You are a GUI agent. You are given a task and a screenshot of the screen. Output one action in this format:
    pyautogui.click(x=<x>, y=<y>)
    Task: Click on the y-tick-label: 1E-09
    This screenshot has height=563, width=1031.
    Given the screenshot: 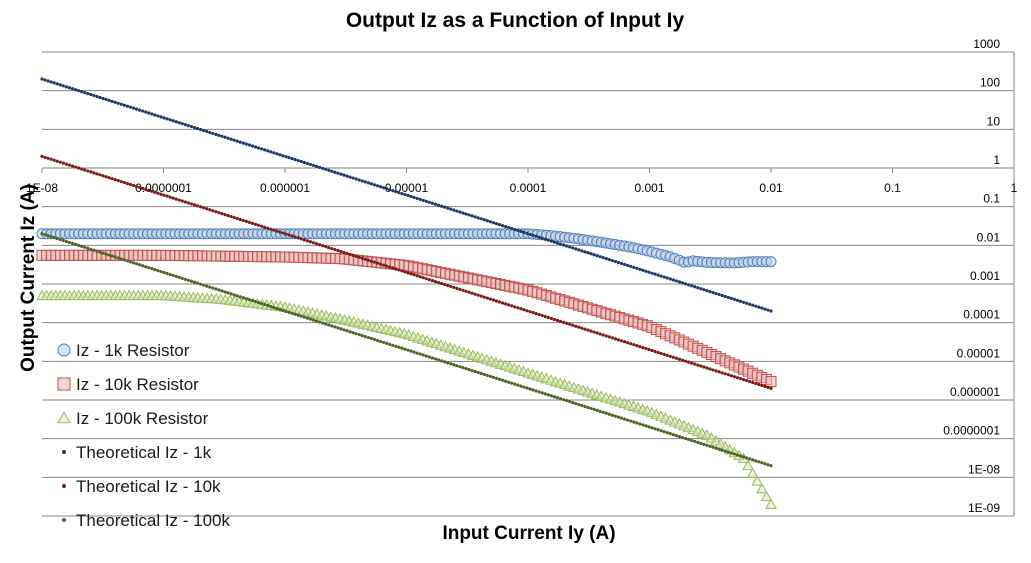 What is the action you would take?
    pyautogui.click(x=984, y=508)
    